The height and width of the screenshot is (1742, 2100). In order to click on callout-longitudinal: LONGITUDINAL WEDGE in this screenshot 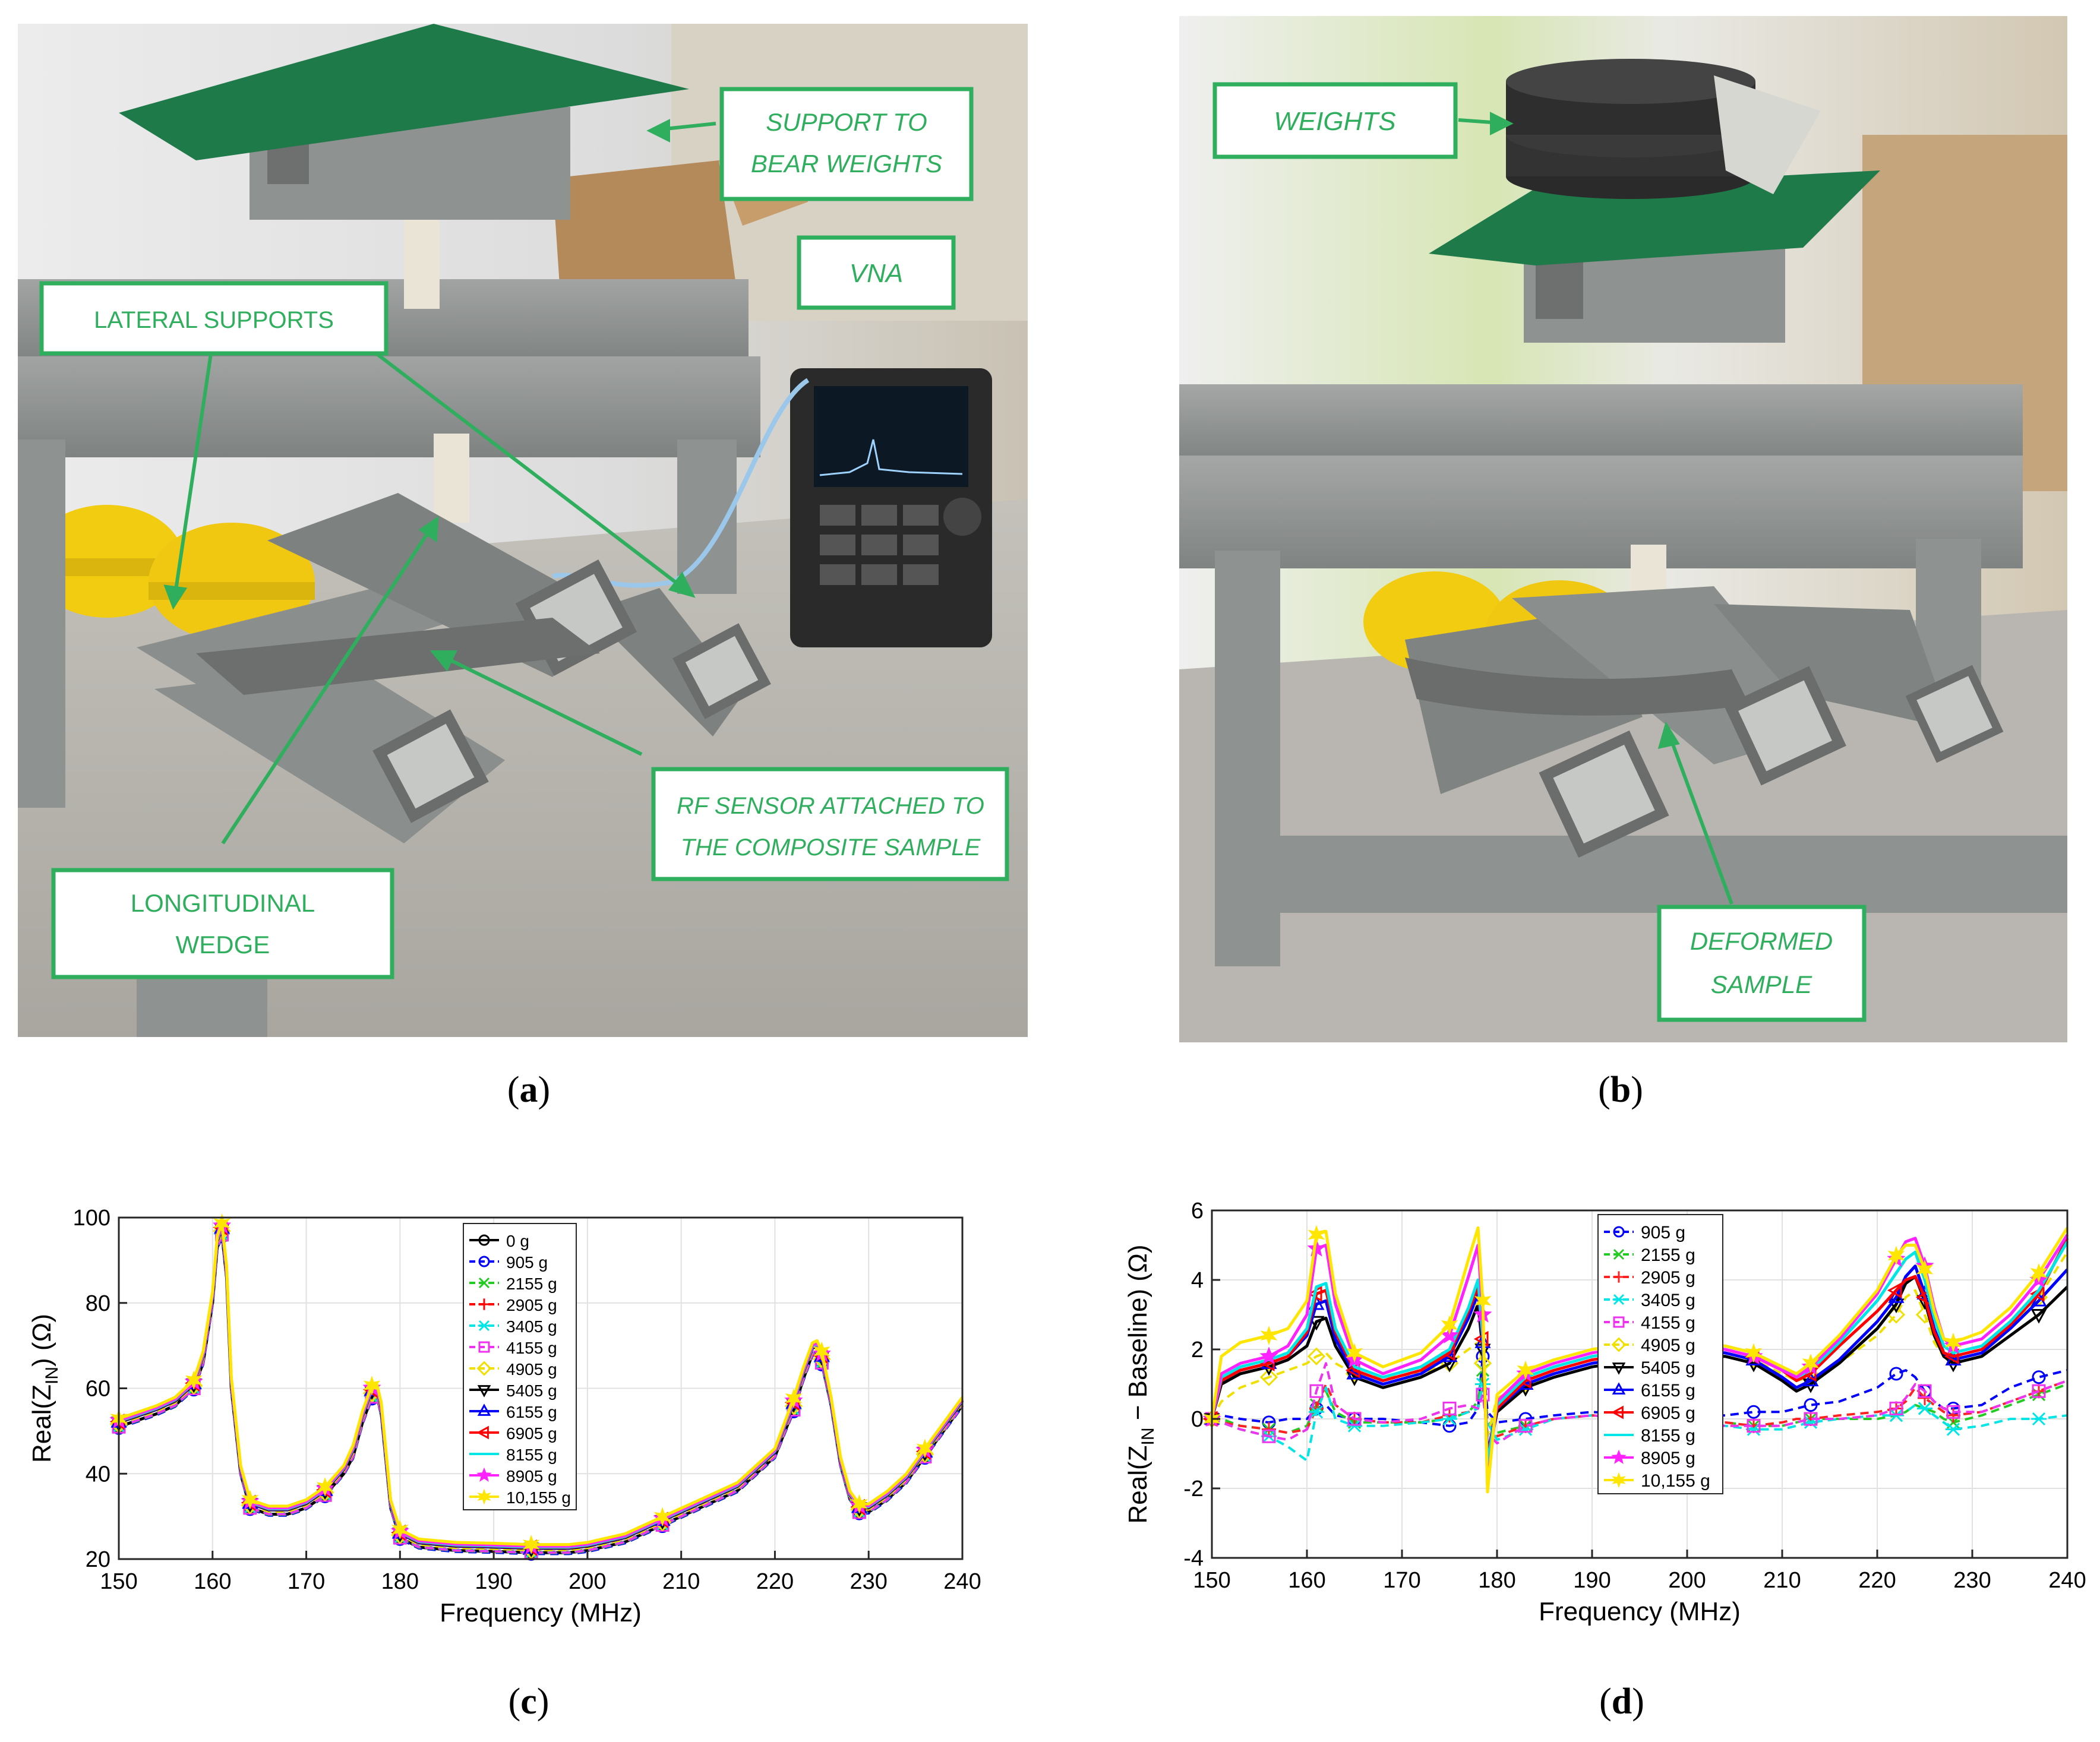, I will do `click(222, 923)`.